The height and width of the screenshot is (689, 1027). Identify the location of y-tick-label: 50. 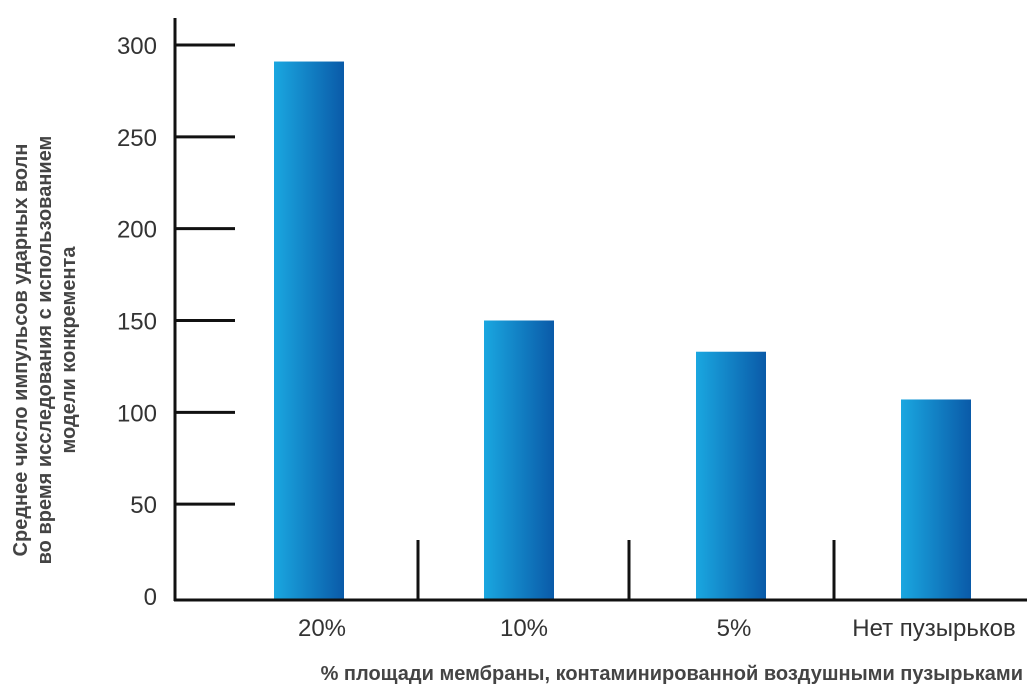
(143, 505).